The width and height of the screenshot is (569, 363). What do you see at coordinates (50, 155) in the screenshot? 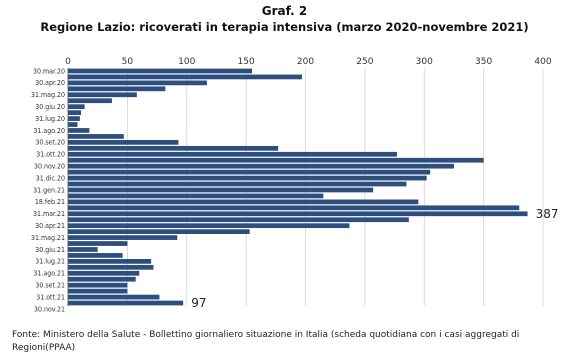
I see `y-tick-label: 31.ott.20` at bounding box center [50, 155].